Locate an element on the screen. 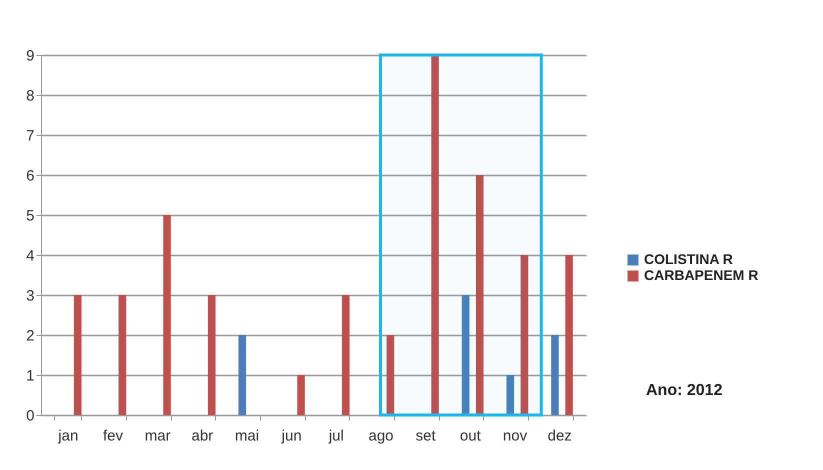 This screenshot has height=470, width=823. y-tick-label: 1 is located at coordinates (30, 376).